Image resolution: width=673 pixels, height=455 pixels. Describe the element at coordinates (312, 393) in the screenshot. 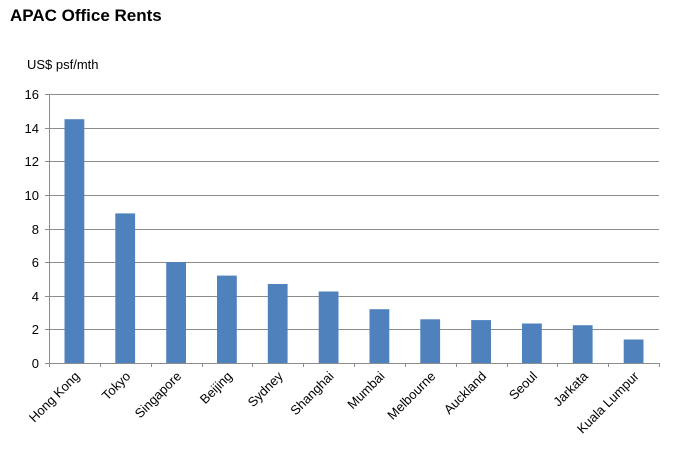

I see `x-category-label: Shanghai` at that location.